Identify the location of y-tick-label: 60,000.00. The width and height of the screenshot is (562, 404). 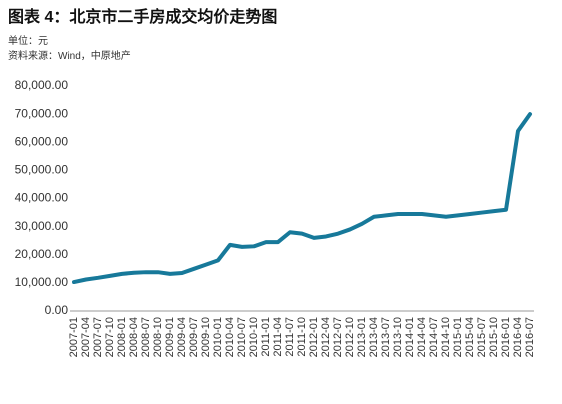
(42, 141).